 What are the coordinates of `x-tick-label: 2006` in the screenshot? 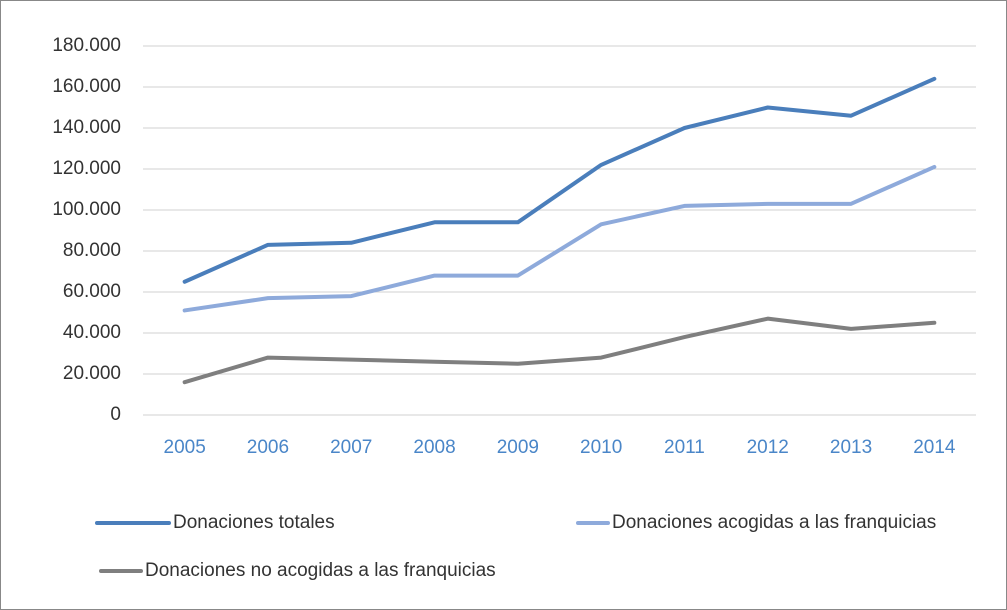 It's located at (268, 447).